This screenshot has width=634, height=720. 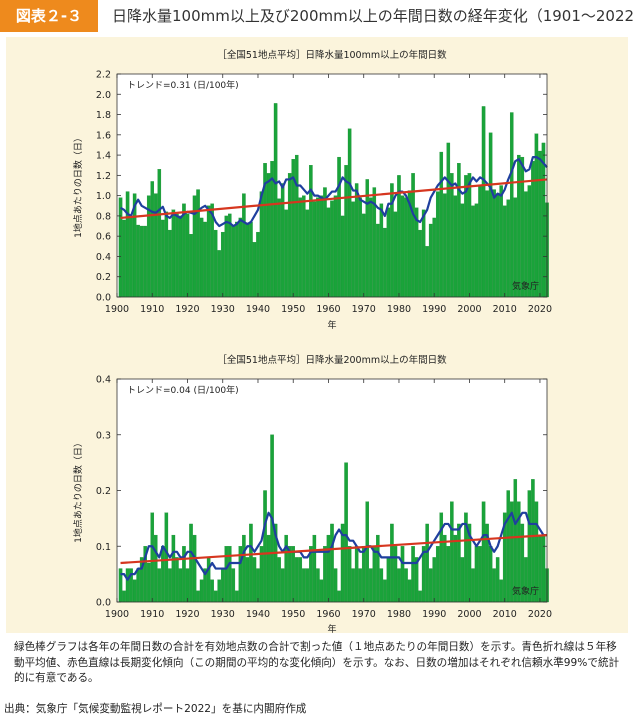 I want to click on bar-1933, so click(x=233, y=585).